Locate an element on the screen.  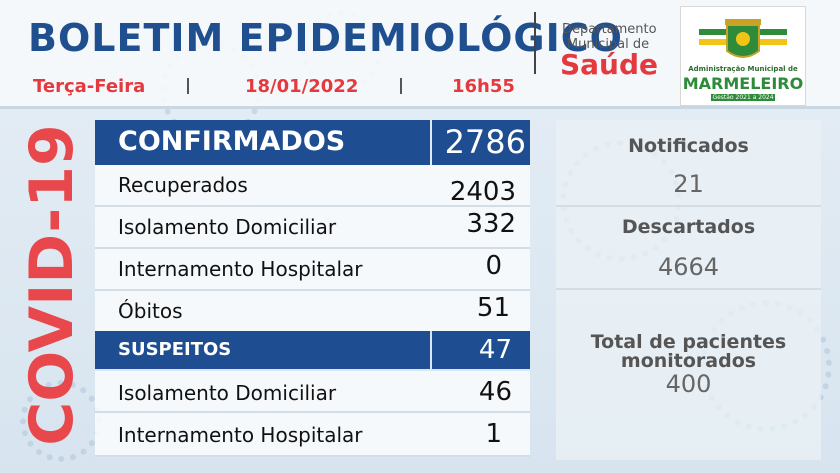
suspeitos-header: SUSPEITOS is located at coordinates (262, 350).